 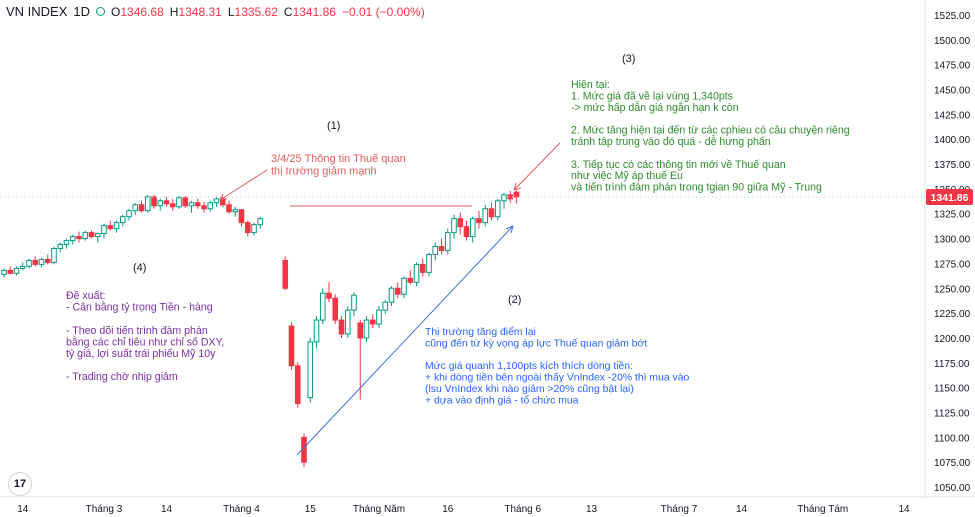 What do you see at coordinates (37, 11) in the screenshot?
I see `symbol-name: VN INDEX` at bounding box center [37, 11].